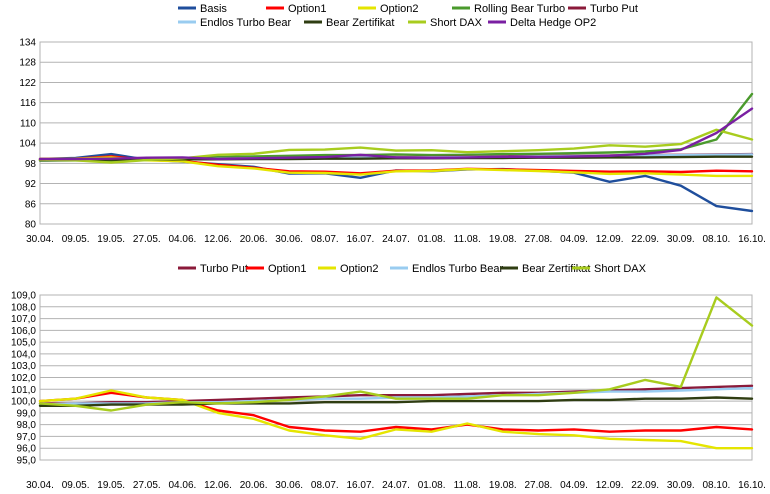 This screenshot has width=770, height=494. What do you see at coordinates (23, 378) in the screenshot?
I see `y-tick-label: 102,0` at bounding box center [23, 378].